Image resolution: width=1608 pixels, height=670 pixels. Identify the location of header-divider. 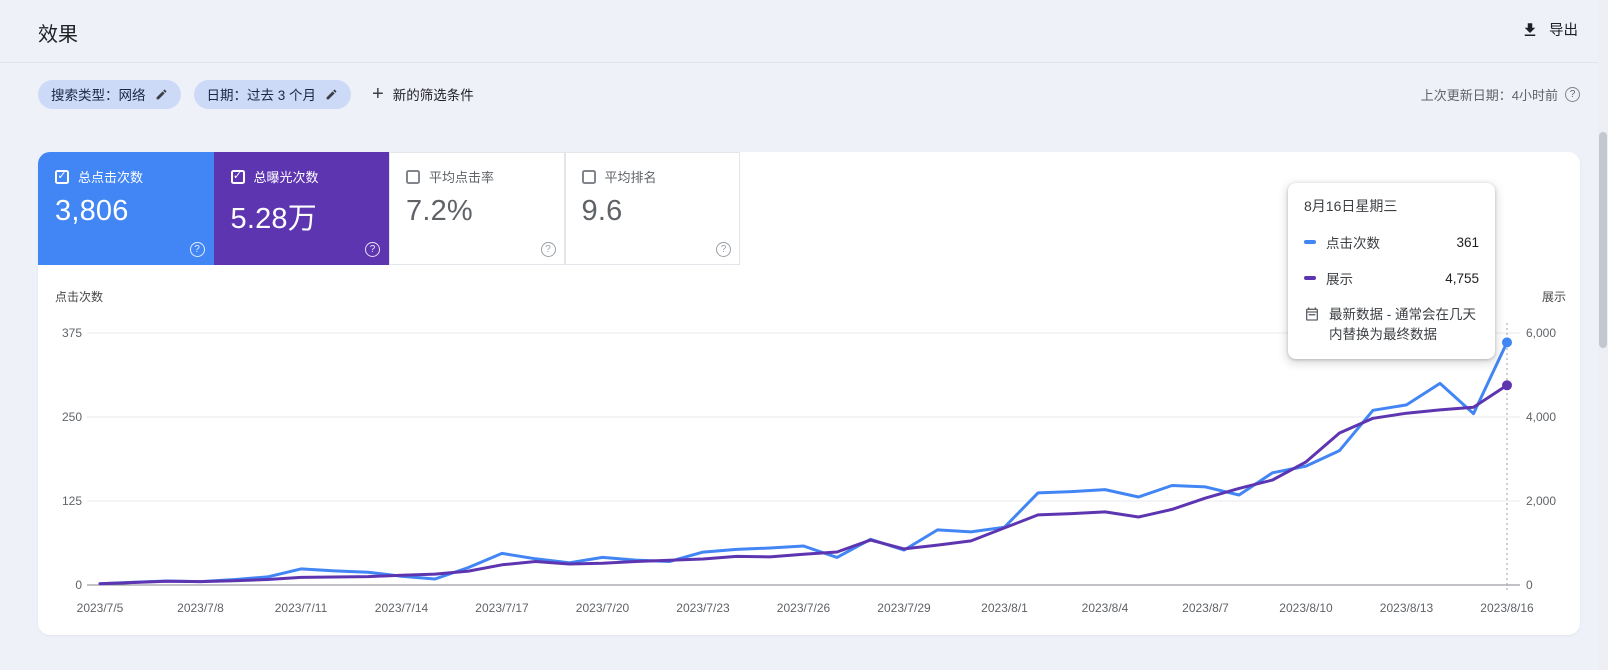
(804, 62).